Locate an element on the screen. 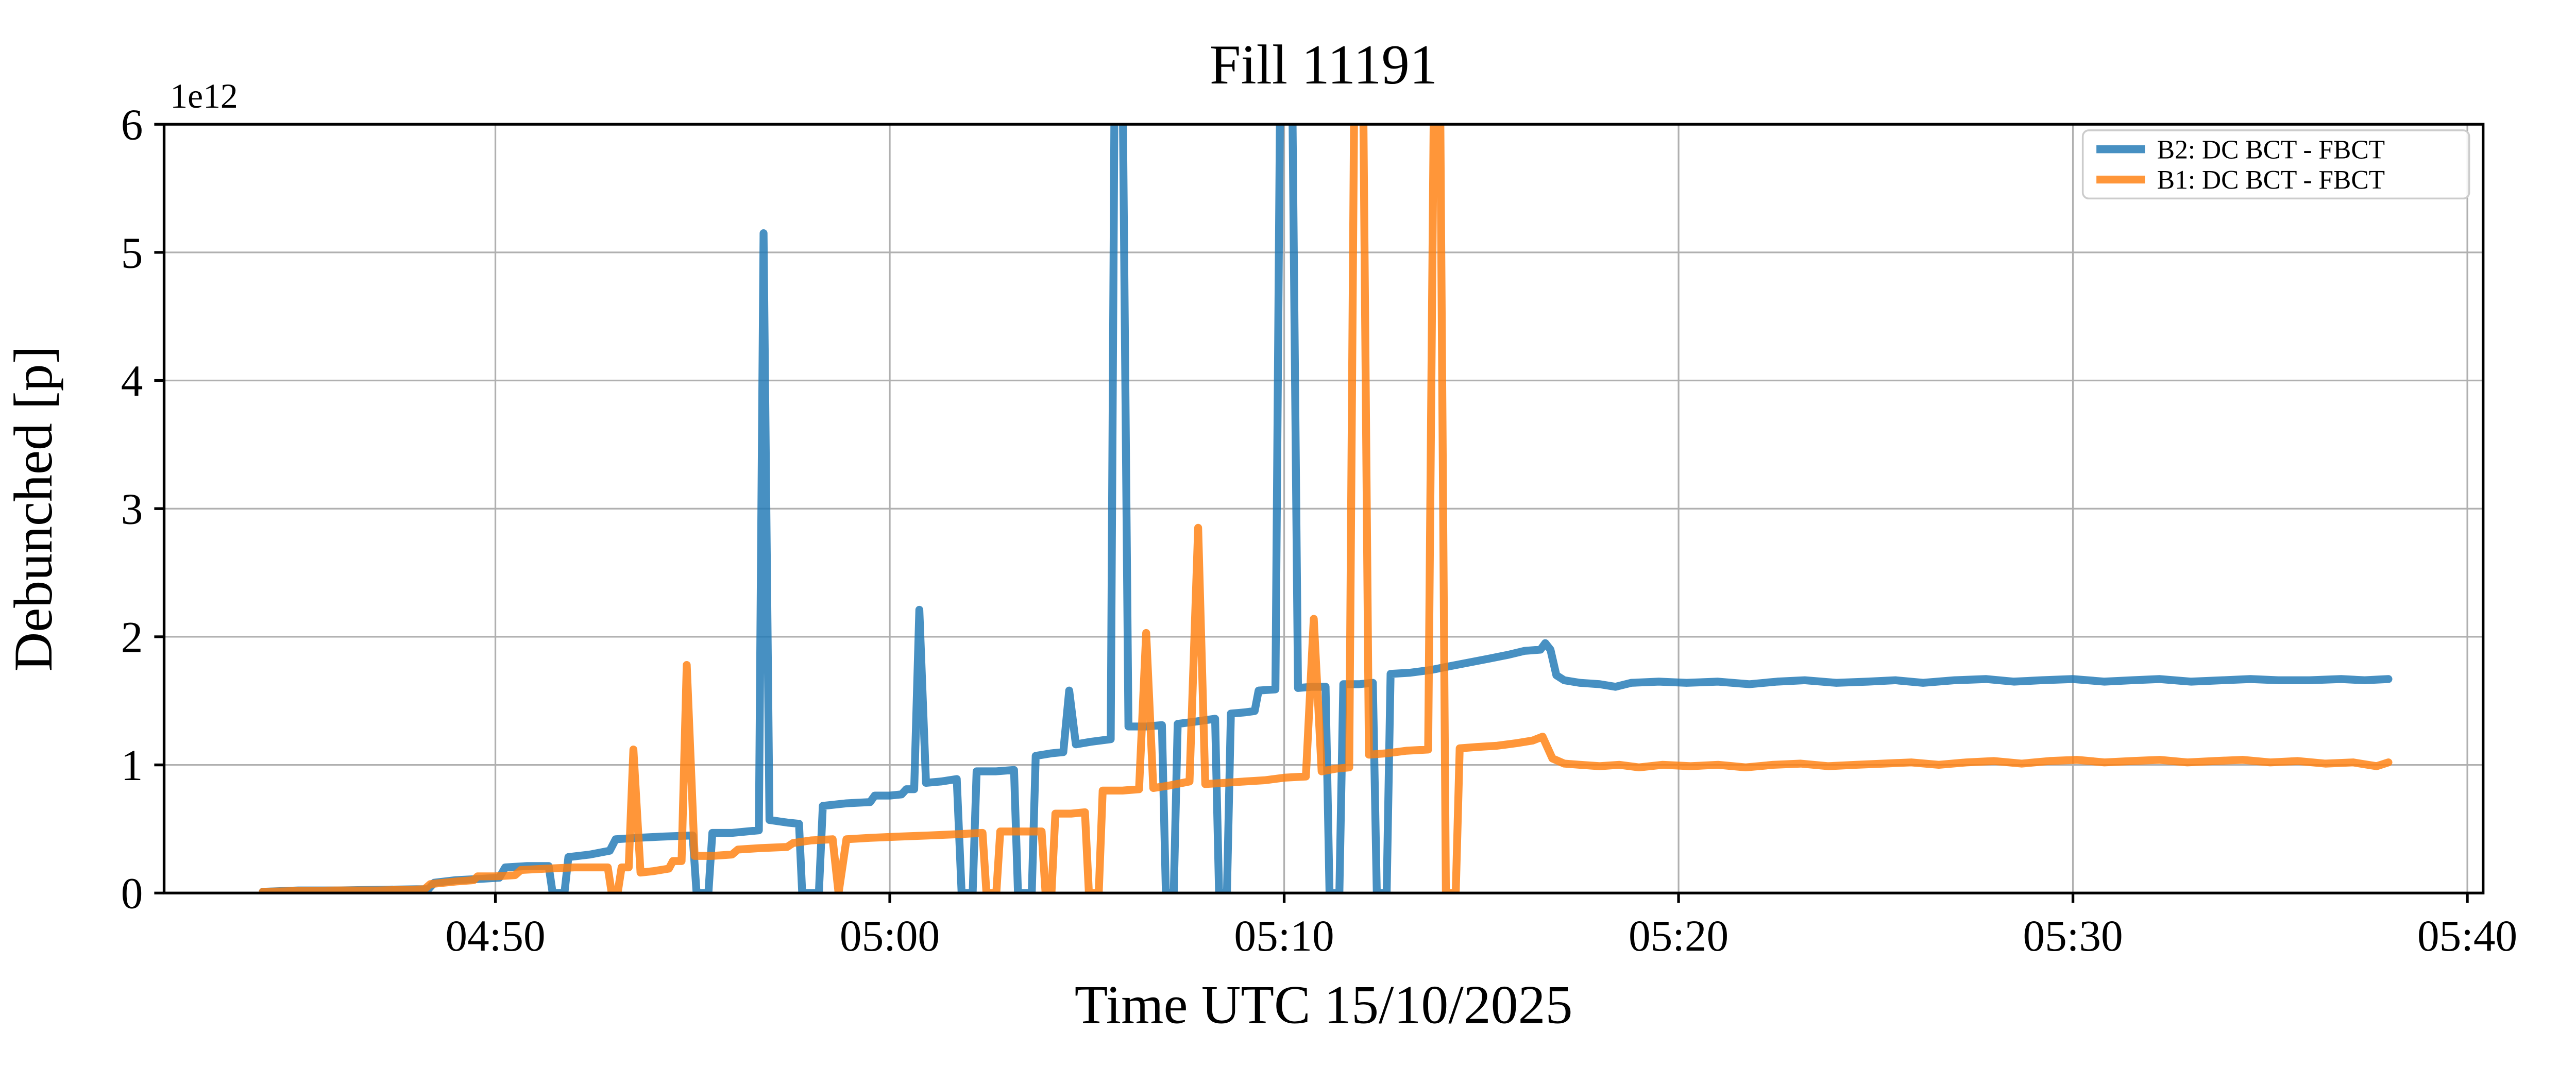  y-tick-label: 4 is located at coordinates (132, 381).